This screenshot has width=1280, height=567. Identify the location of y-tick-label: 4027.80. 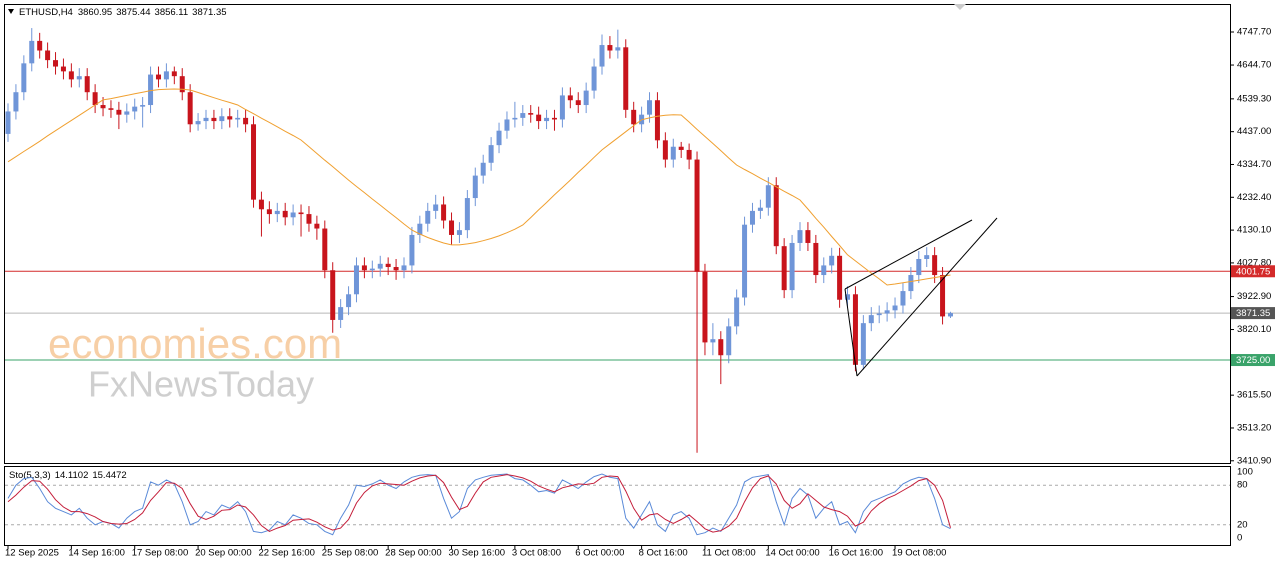
(1254, 262).